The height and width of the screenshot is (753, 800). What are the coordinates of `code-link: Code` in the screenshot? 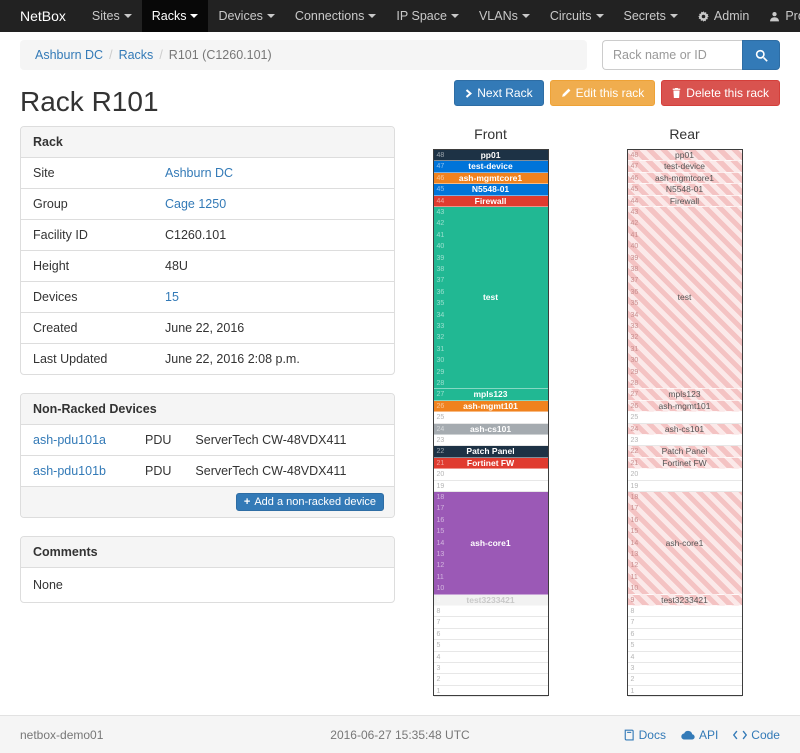 It's located at (756, 735).